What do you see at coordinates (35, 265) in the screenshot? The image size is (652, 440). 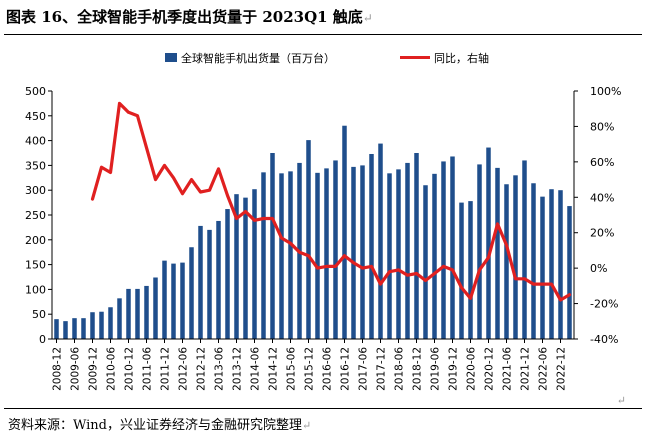 I see `y-tick-label-left: 150` at bounding box center [35, 265].